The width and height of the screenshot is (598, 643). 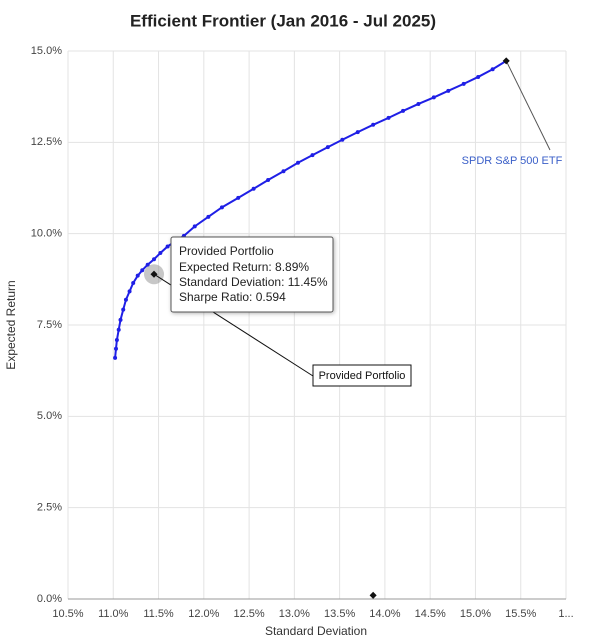 I want to click on tooltip-line: Expected Return: 8.89%, so click(x=244, y=267).